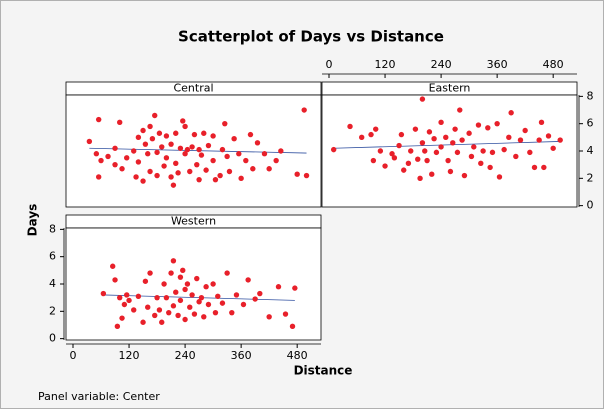 The height and width of the screenshot is (410, 605). I want to click on x-tick-label: 360, so click(497, 64).